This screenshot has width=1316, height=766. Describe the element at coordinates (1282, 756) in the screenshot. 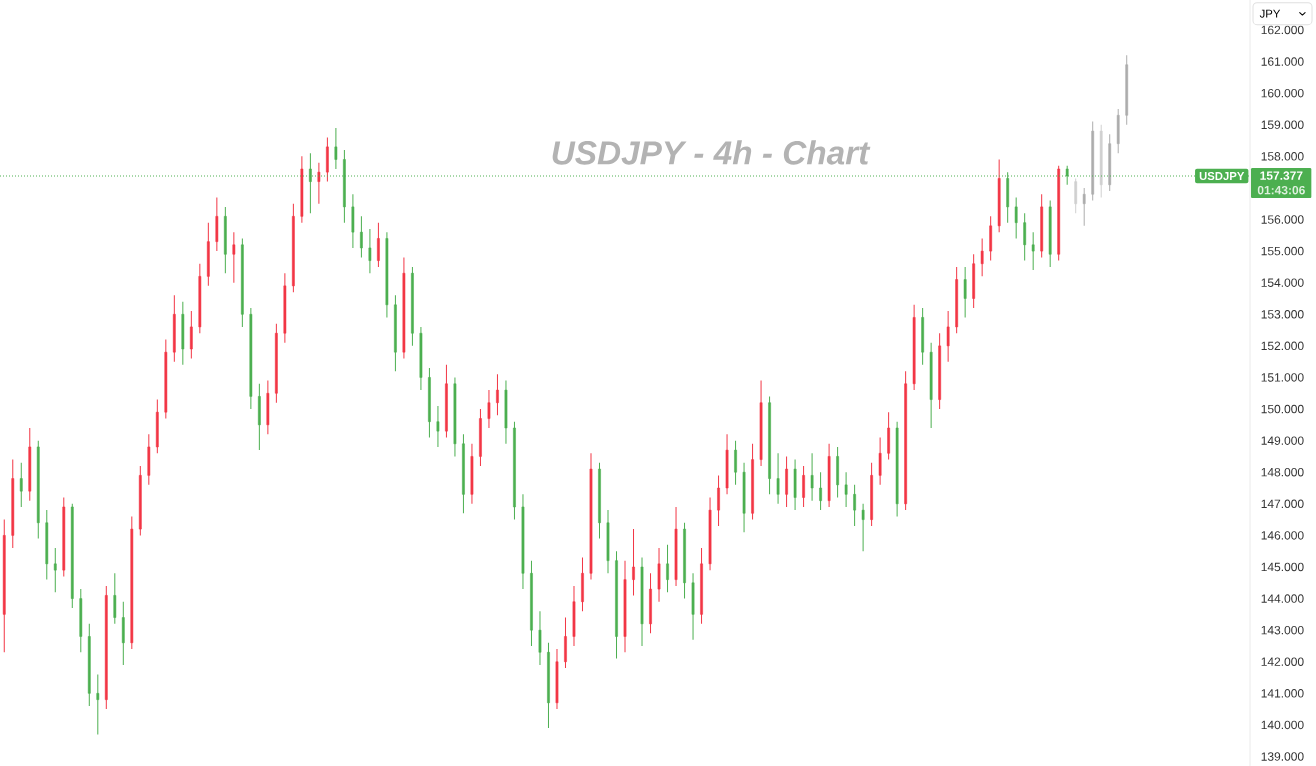

I see `y-tick-label: 139.000` at that location.